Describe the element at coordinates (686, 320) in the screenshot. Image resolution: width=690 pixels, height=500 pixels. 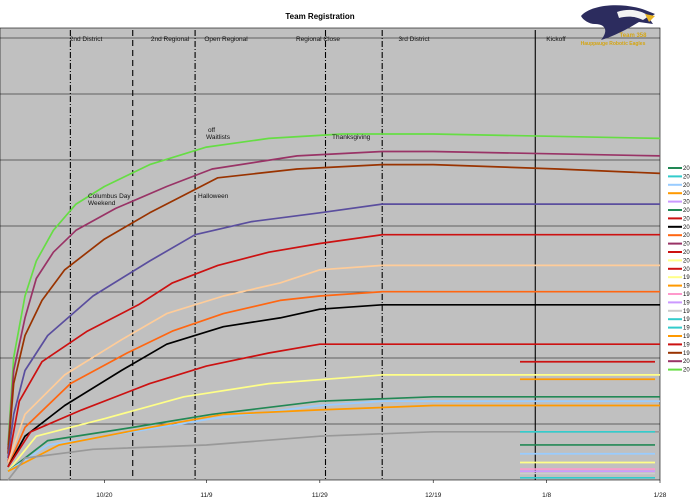
I see `legend-label-18: 19` at that location.